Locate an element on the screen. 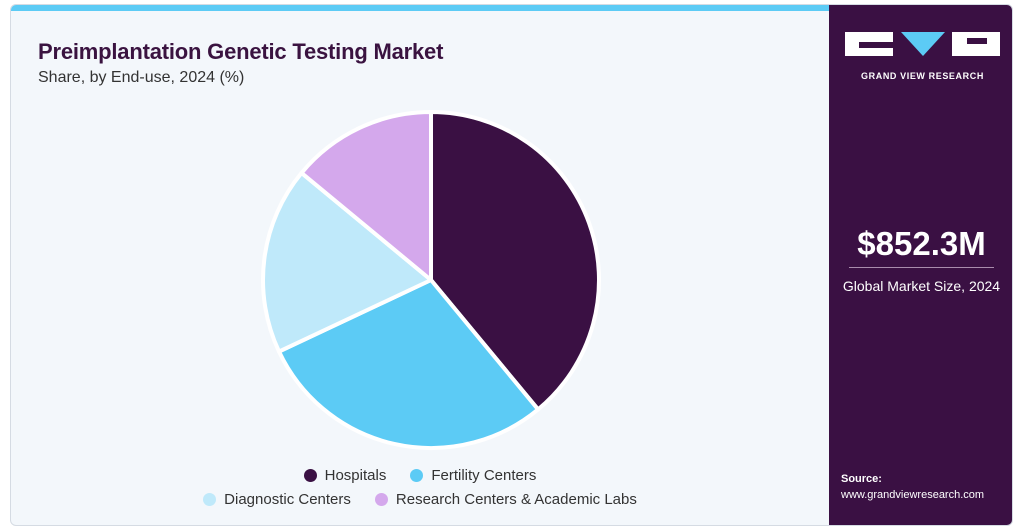  market-label: Global Market Size, 2024 is located at coordinates (921, 286).